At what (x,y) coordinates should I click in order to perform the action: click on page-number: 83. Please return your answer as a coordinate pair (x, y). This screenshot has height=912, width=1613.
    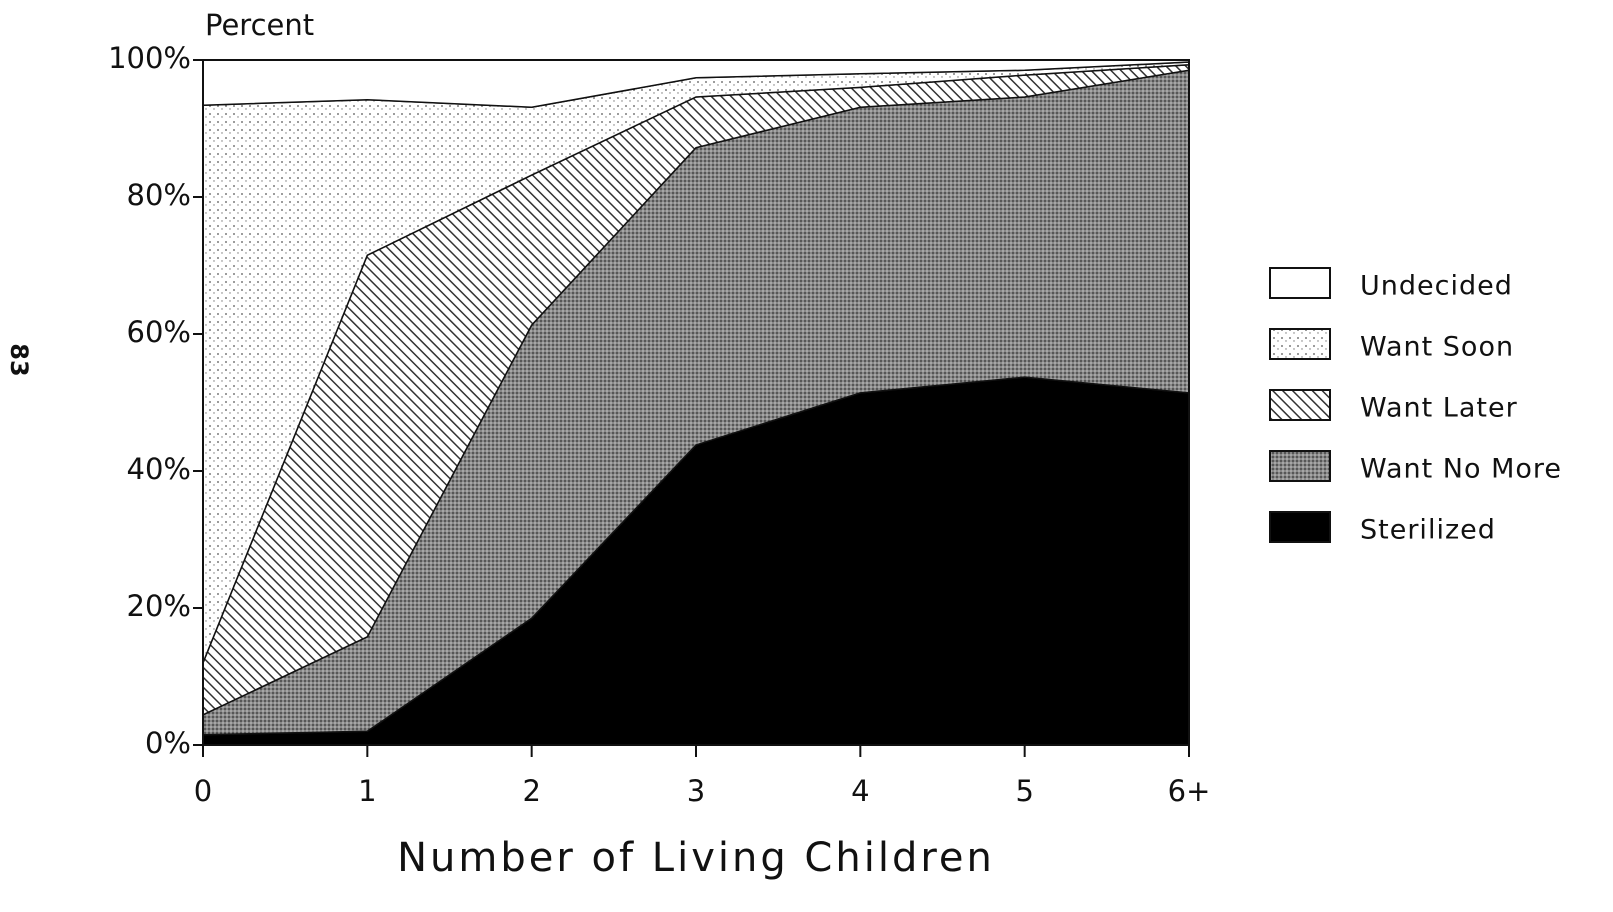
    Looking at the image, I should click on (19, 359).